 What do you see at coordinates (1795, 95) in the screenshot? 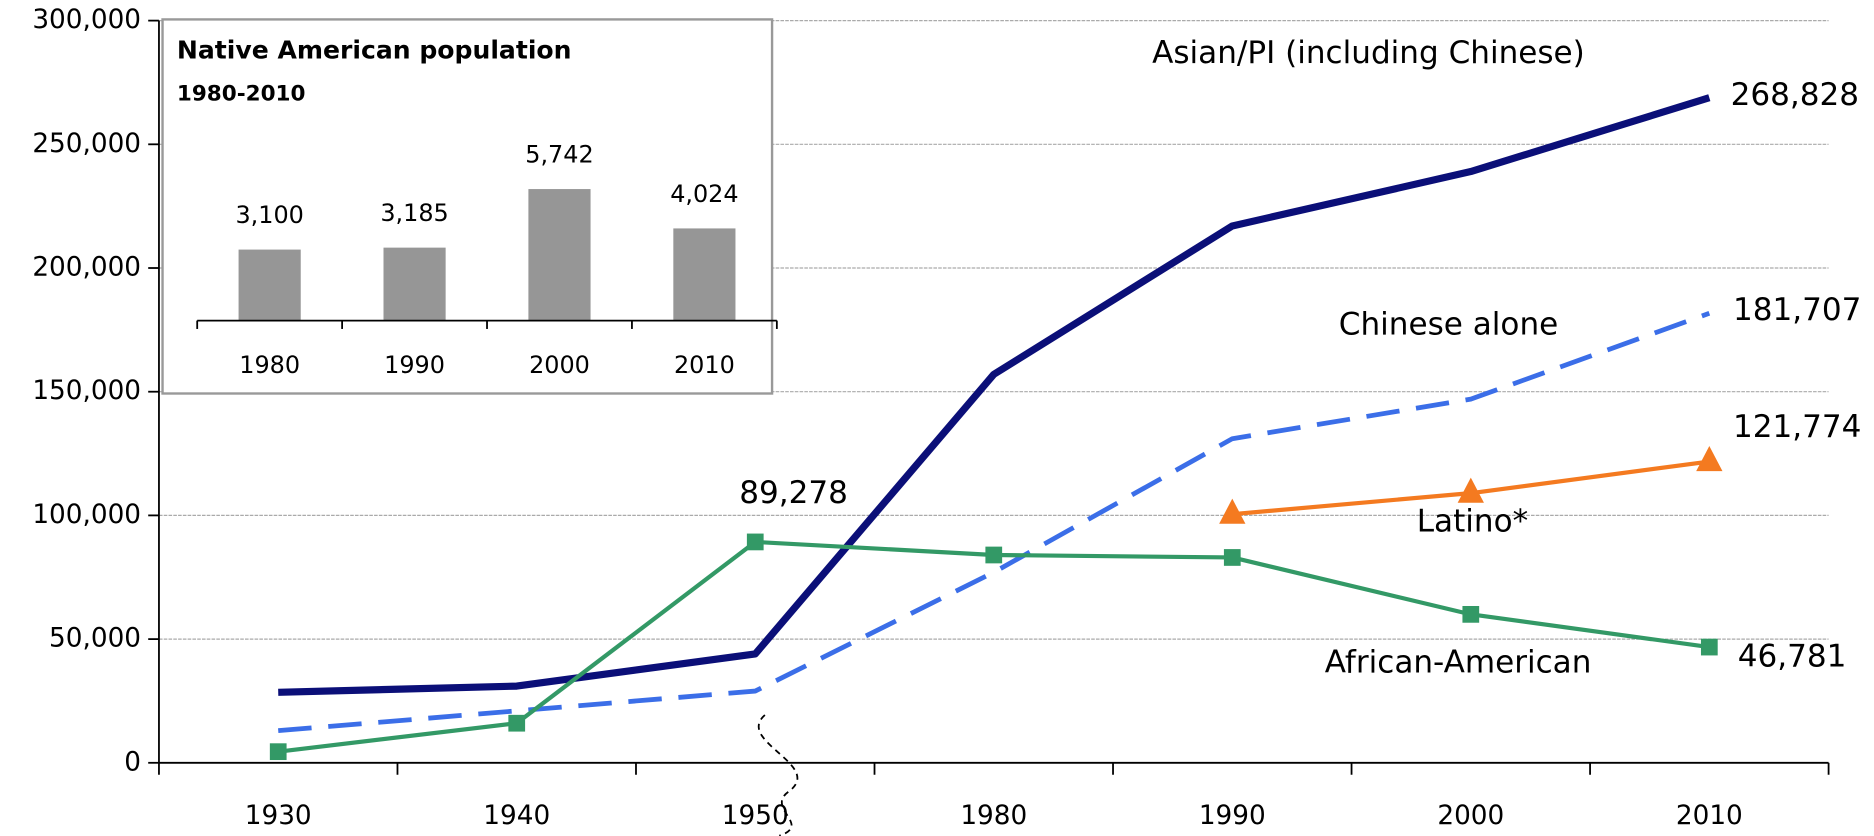
I see `value-label: 268,828` at bounding box center [1795, 95].